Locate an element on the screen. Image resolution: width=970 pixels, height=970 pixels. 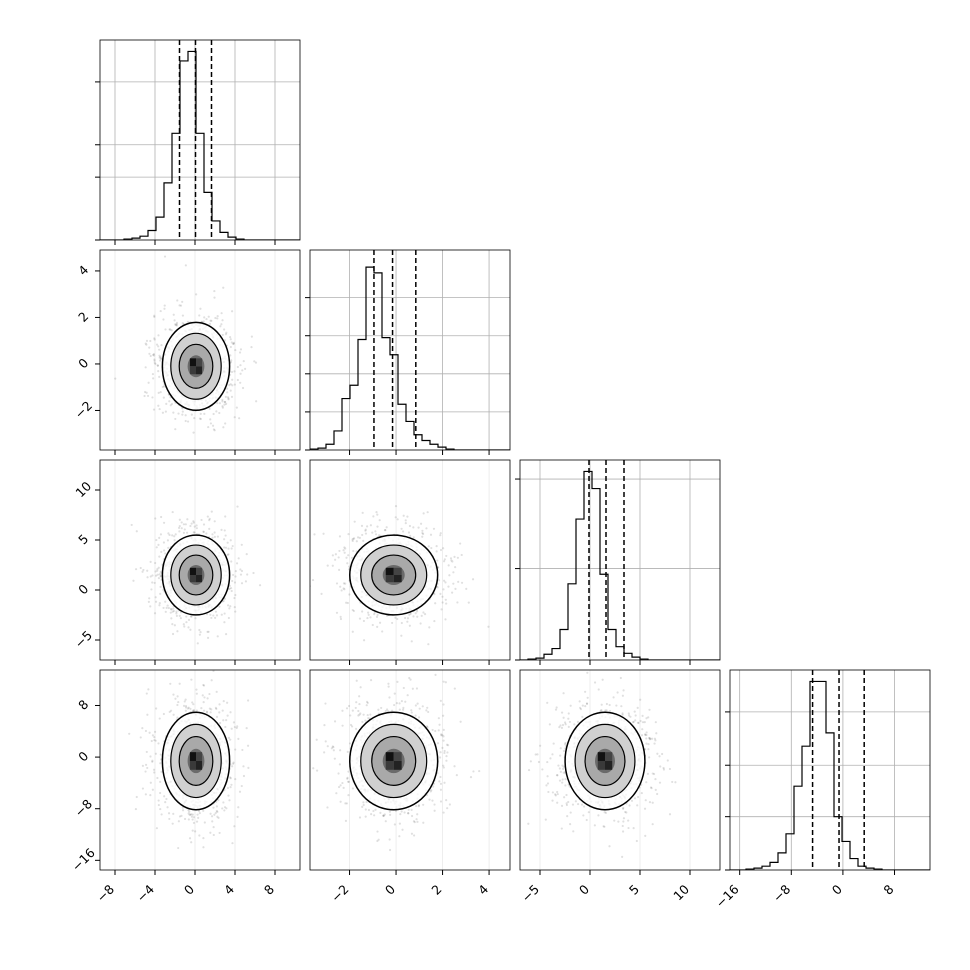
y-tick-label: 0 is located at coordinates (83, 363).